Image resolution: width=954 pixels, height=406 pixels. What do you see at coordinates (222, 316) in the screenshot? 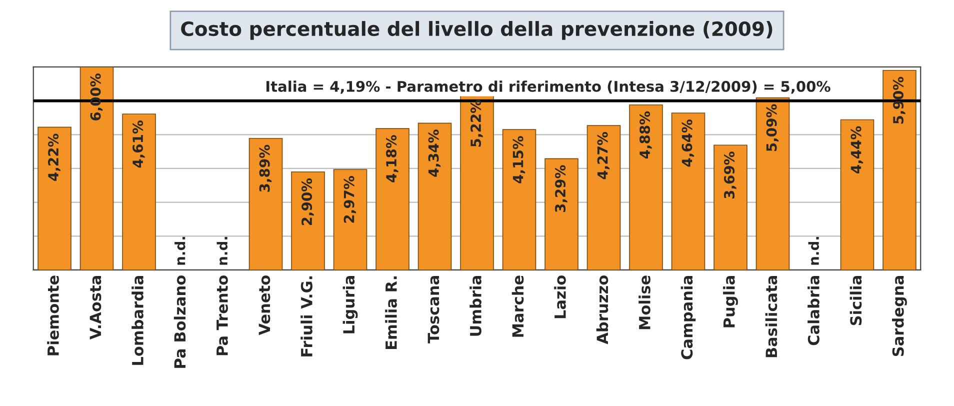
I see `x-tick-label: Pa Trento` at bounding box center [222, 316].